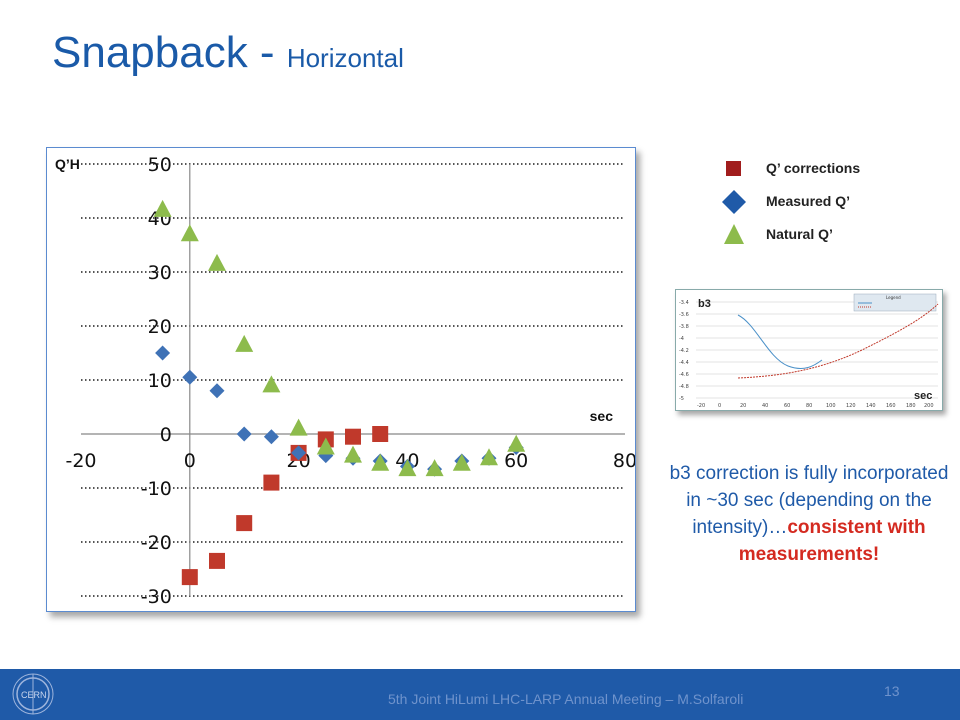 The height and width of the screenshot is (720, 960). What do you see at coordinates (891, 406) in the screenshot?
I see `inset-xtick: 160` at bounding box center [891, 406].